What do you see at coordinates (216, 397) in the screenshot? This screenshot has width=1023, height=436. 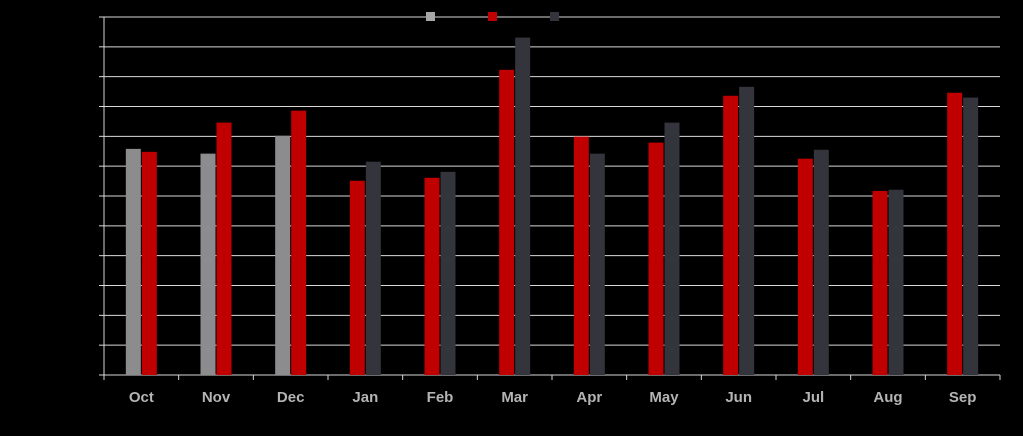 I see `x-tick-label: Nov` at bounding box center [216, 397].